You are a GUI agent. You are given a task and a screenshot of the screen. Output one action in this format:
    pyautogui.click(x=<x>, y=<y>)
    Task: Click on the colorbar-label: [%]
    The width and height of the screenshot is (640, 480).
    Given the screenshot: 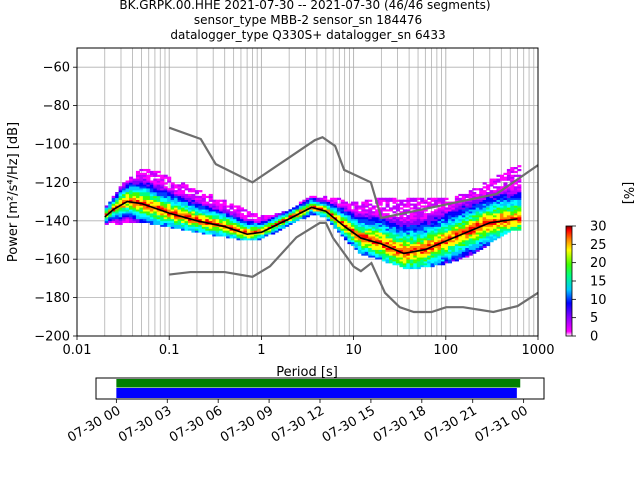 What is the action you would take?
    pyautogui.click(x=627, y=193)
    